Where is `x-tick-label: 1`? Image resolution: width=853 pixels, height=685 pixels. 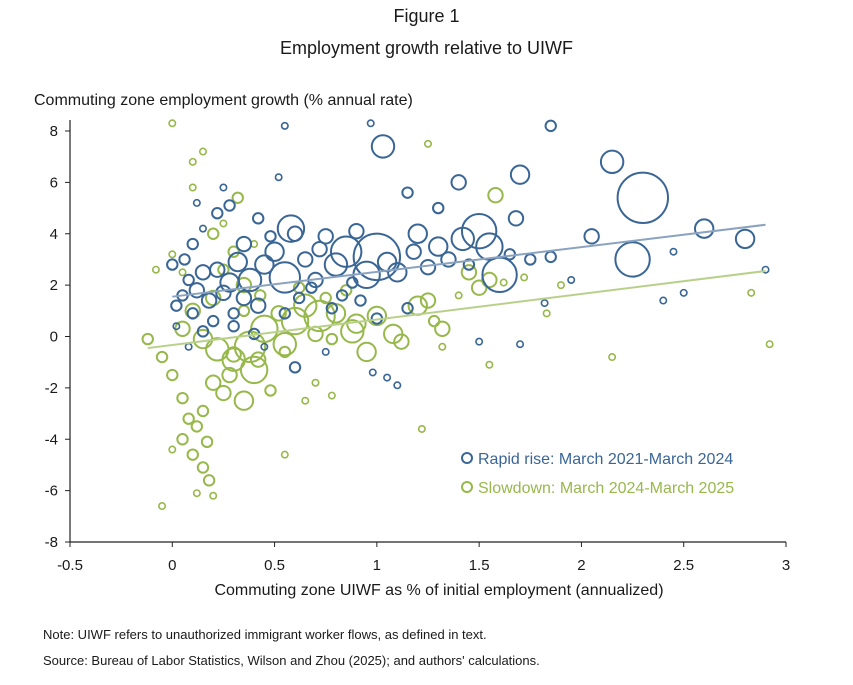 x-tick-label: 1 is located at coordinates (377, 565).